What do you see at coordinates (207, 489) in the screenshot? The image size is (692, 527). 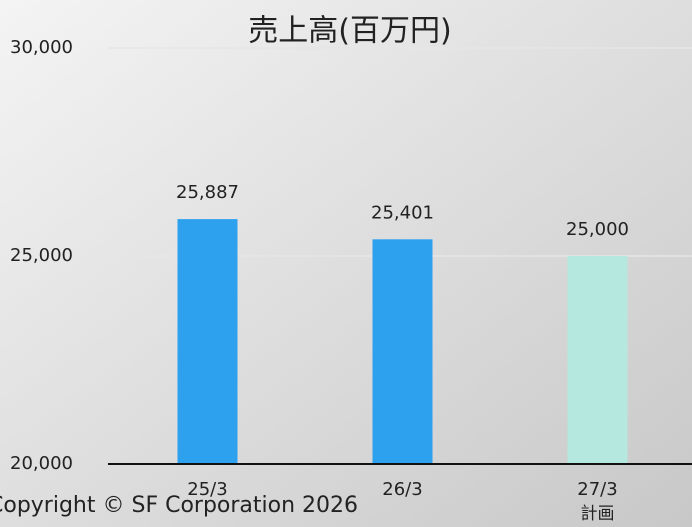 I see `x-tick-label: 25/3` at bounding box center [207, 489].